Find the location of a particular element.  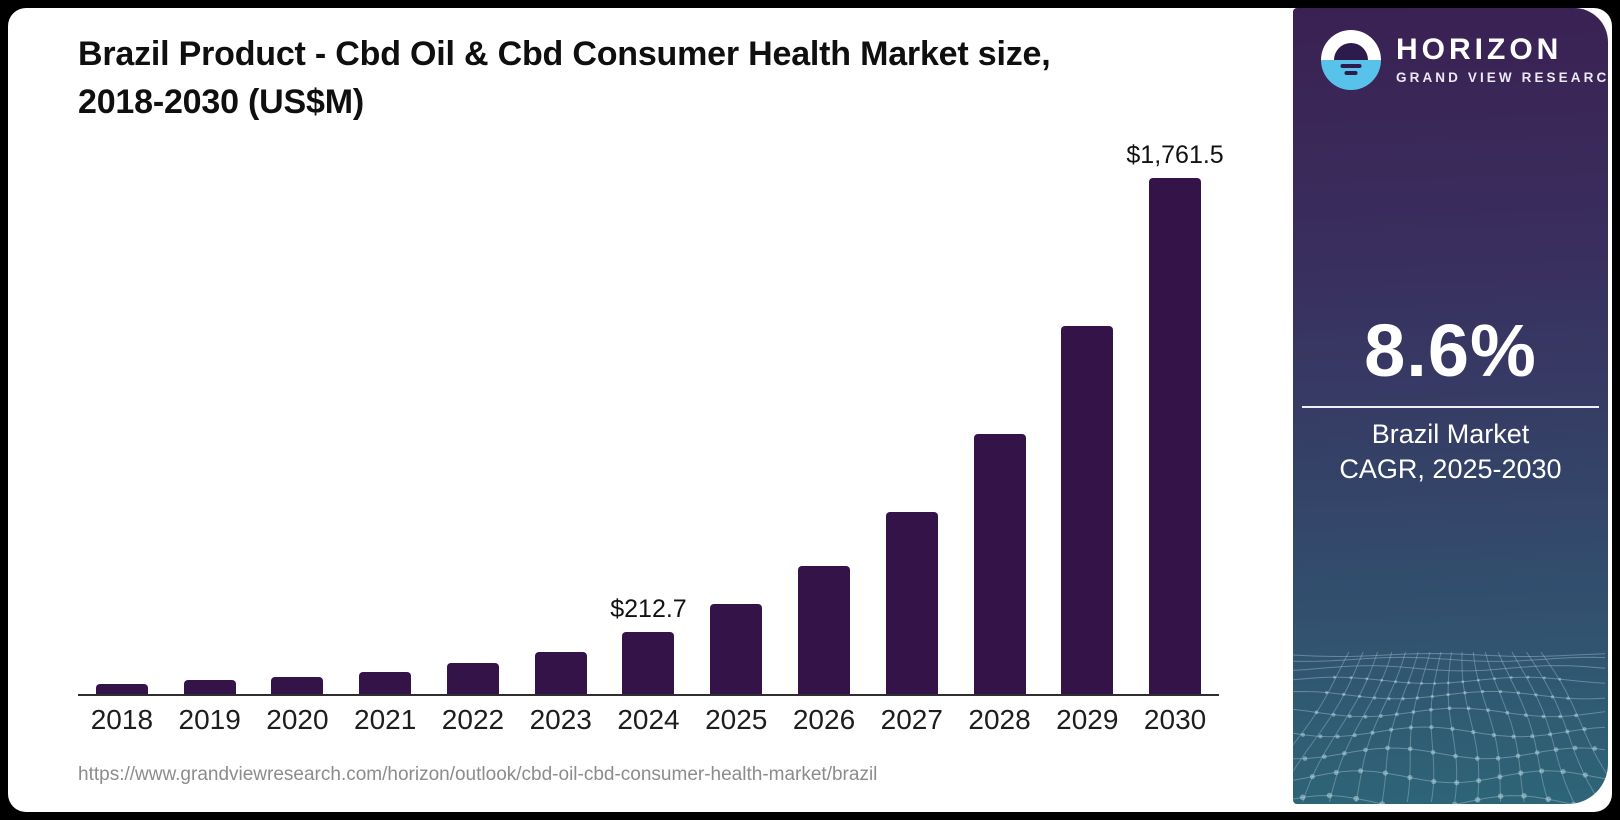

bar-slot: $212.7 is located at coordinates (649, 436).